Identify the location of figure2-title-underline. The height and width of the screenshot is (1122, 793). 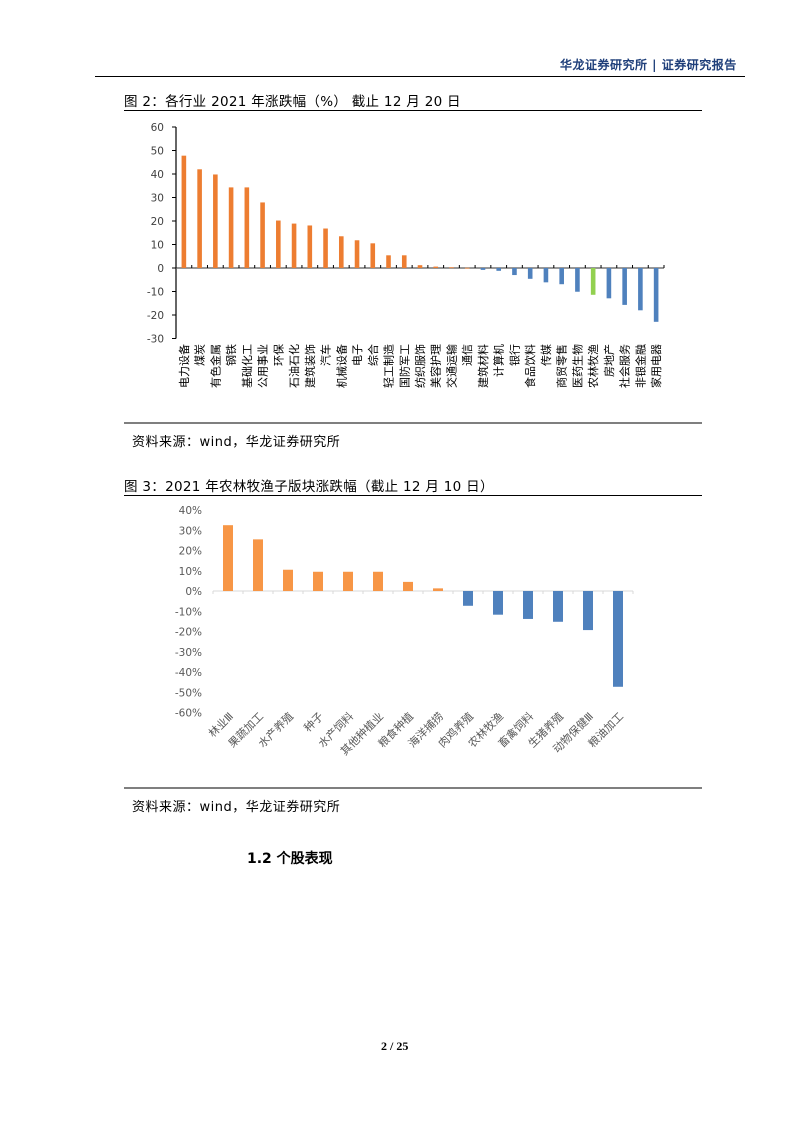
(413, 110).